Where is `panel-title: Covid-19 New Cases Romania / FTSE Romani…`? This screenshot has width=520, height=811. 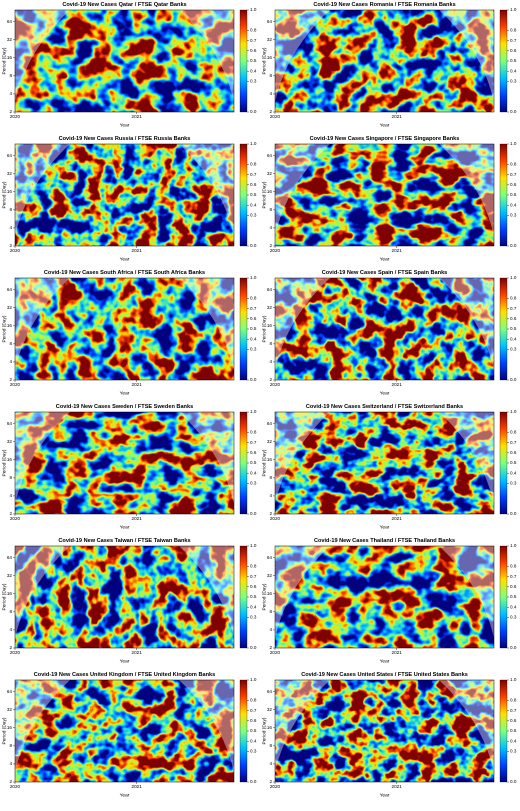
panel-title: Covid-19 New Cases Romania / FTSE Romani… is located at coordinates (384, 5).